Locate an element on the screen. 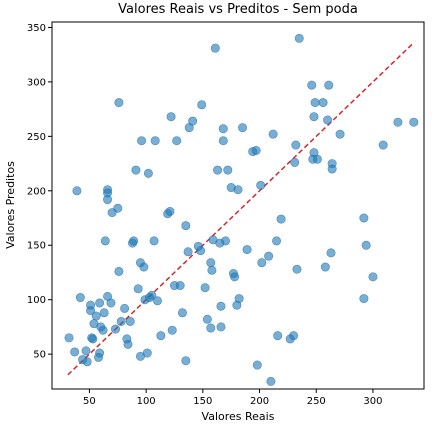 This screenshot has width=441, height=426. y-tick-label: 250 is located at coordinates (36, 137).